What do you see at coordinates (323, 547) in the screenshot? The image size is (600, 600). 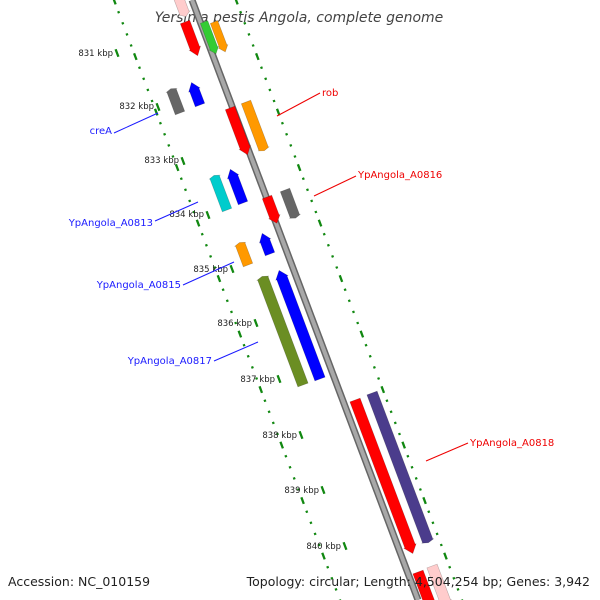 I see `scale-label: 840 kbp` at bounding box center [323, 547].